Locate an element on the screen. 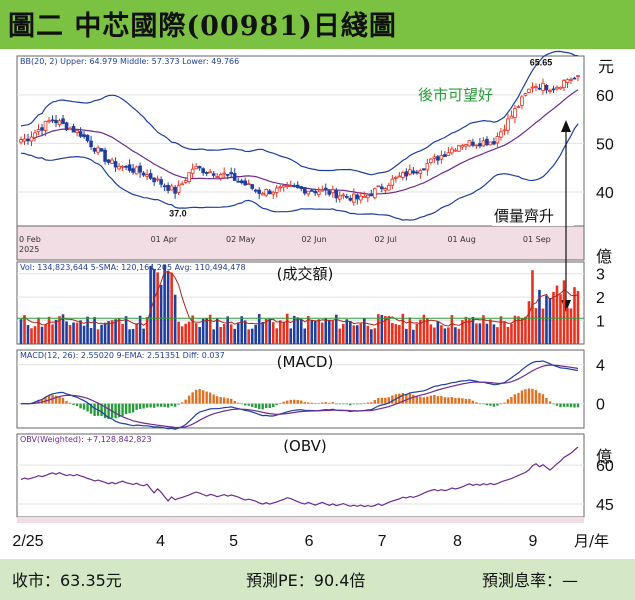 The width and height of the screenshot is (635, 600). panel-name-2: (成交額) is located at coordinates (305, 274).